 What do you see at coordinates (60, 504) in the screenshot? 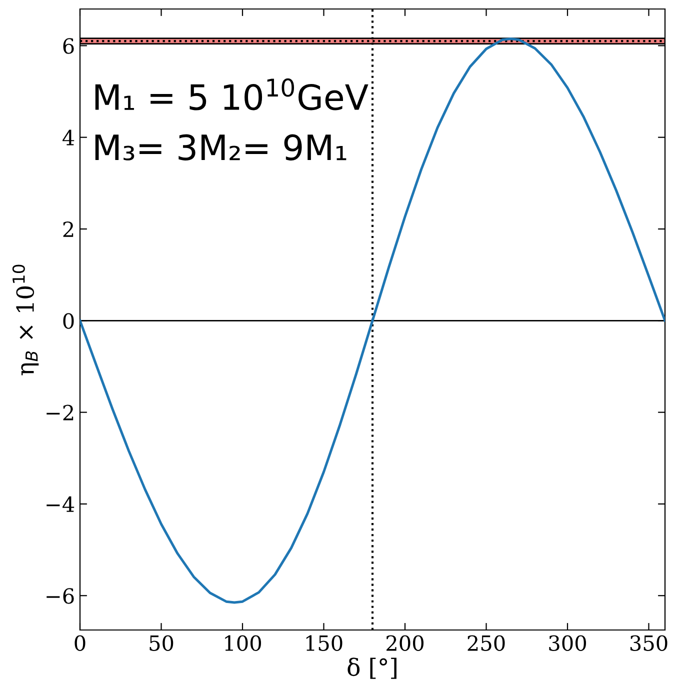
I see `y-tick-label: −4` at bounding box center [60, 504].